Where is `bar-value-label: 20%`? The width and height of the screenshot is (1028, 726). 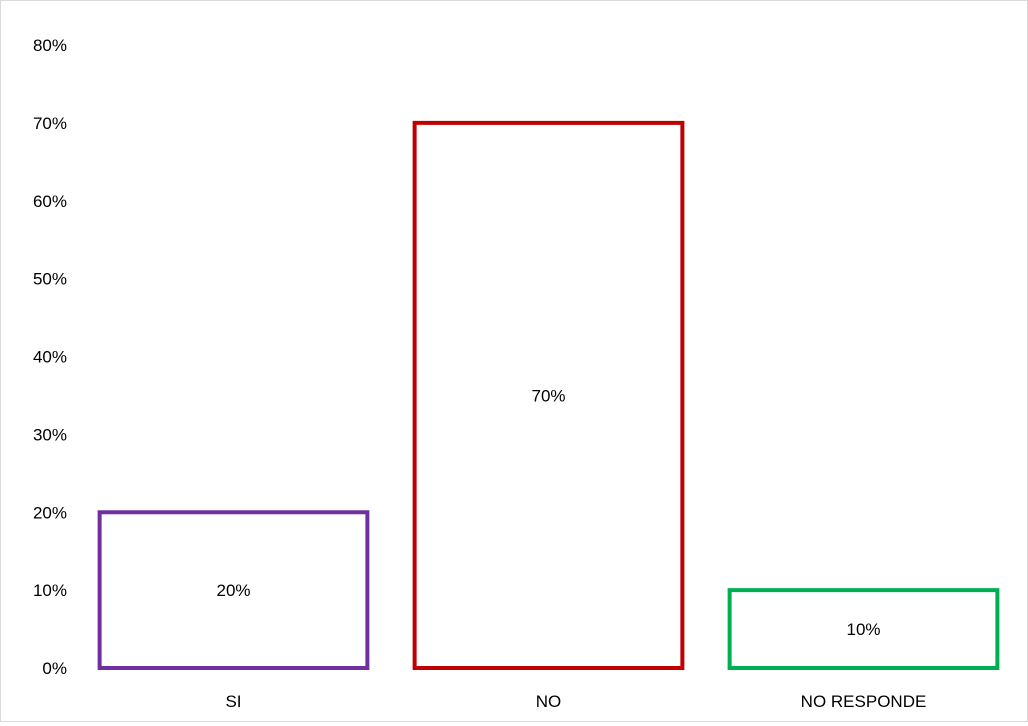 bar-value-label: 20% is located at coordinates (233, 590).